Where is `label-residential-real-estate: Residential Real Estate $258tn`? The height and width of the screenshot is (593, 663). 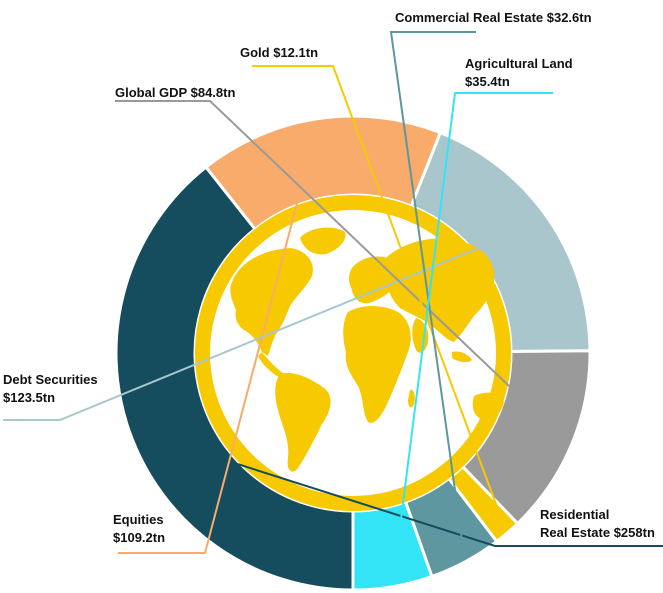 label-residential-real-estate: Residential Real Estate $258tn is located at coordinates (597, 523).